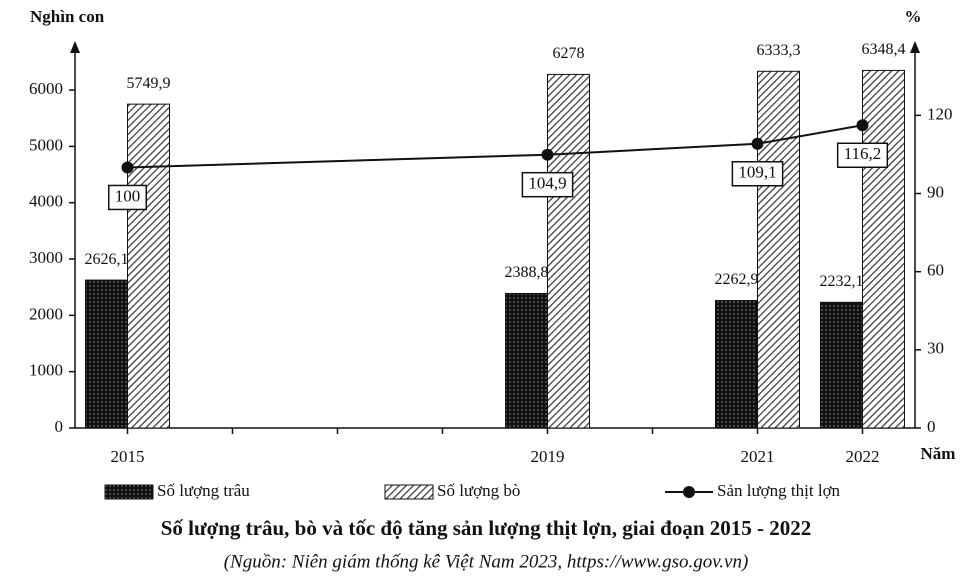 The height and width of the screenshot is (586, 973). Describe the element at coordinates (107, 259) in the screenshot. I see `bar-value-label: 2626,1` at that location.